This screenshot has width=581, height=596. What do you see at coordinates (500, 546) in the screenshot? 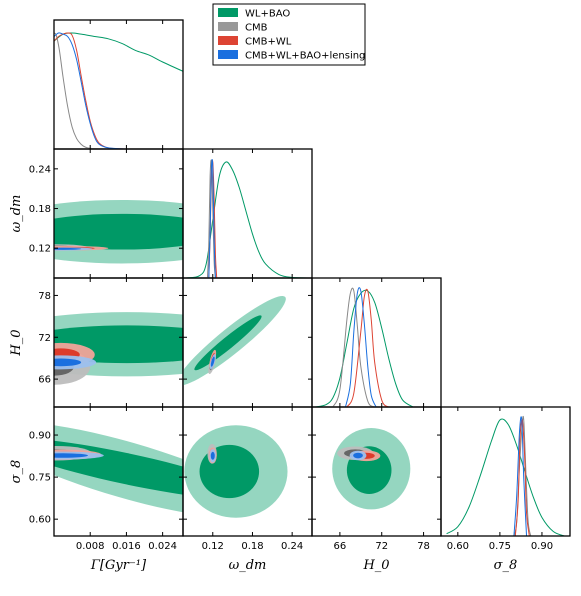
I see `x-tick-label: 0.75` at bounding box center [500, 546].